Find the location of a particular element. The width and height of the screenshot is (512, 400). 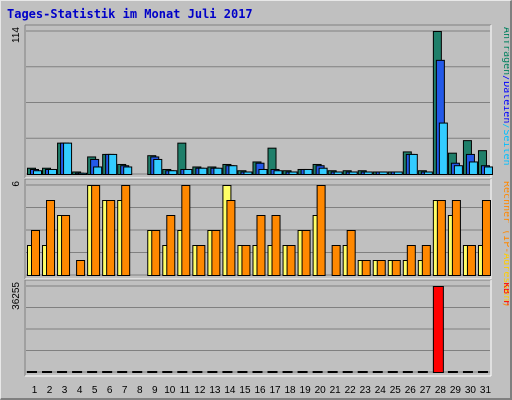

x-tick-label: 11 is located at coordinates (185, 390).